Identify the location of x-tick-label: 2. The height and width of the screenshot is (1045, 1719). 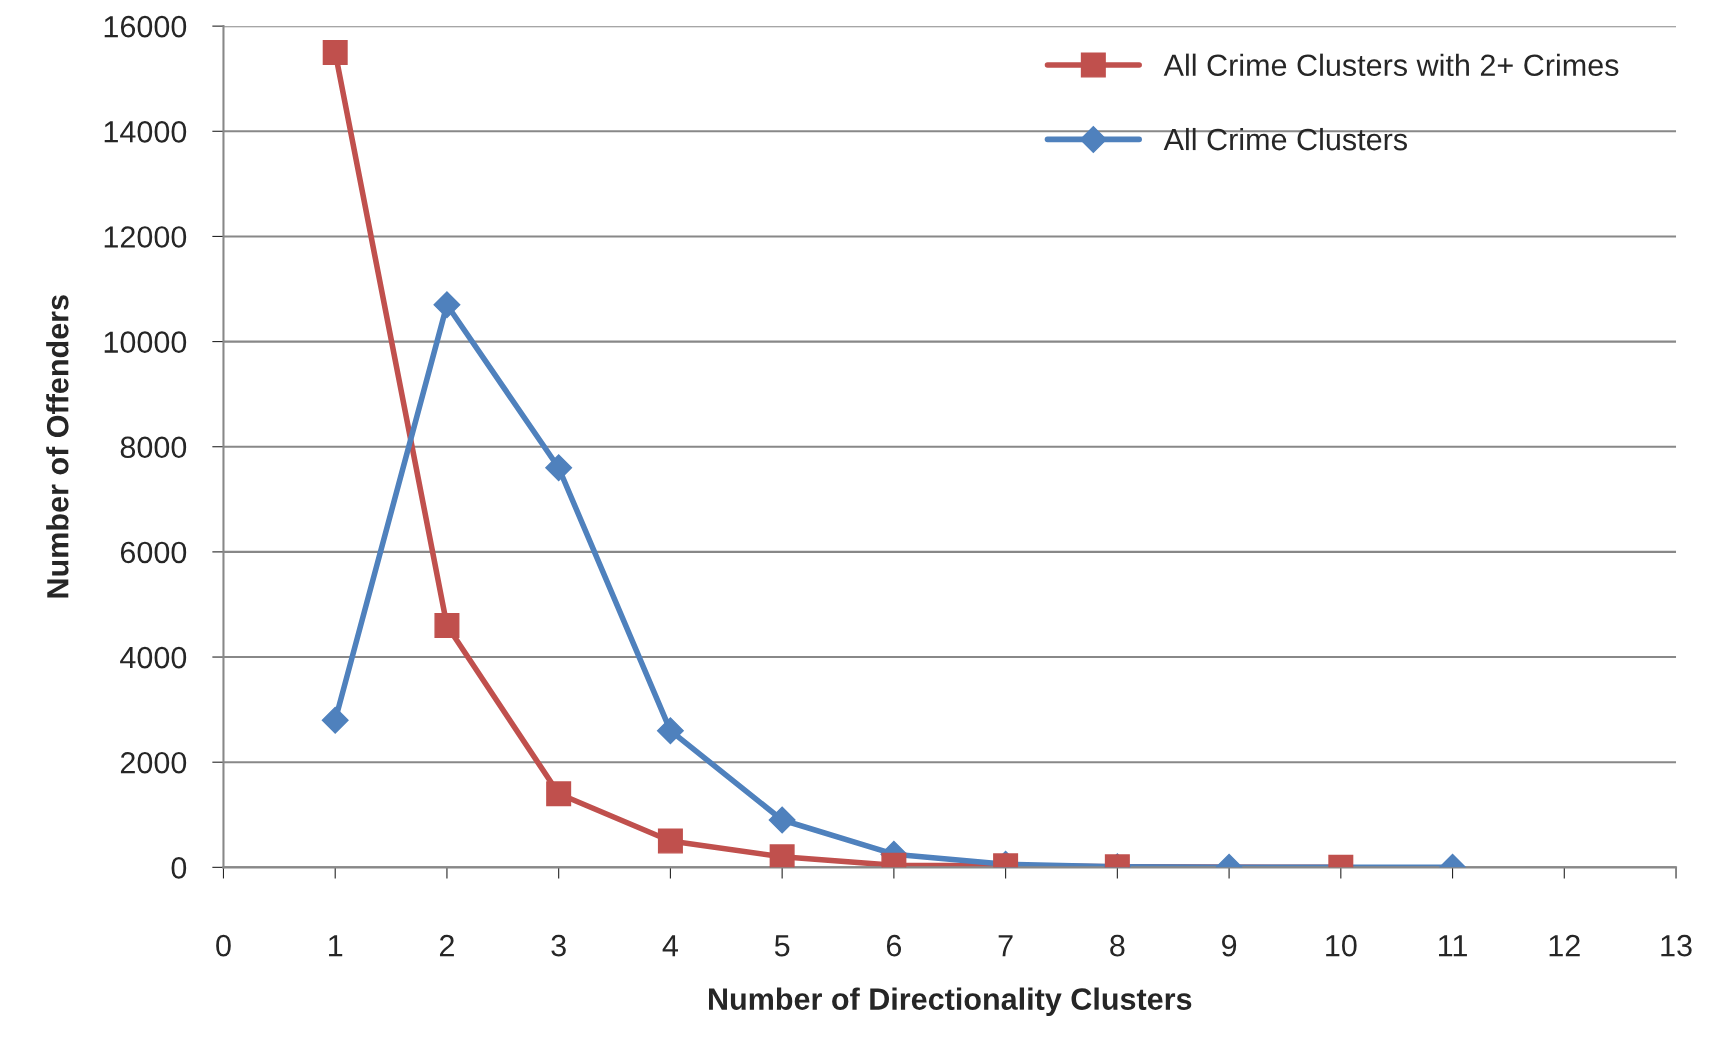
(446, 945).